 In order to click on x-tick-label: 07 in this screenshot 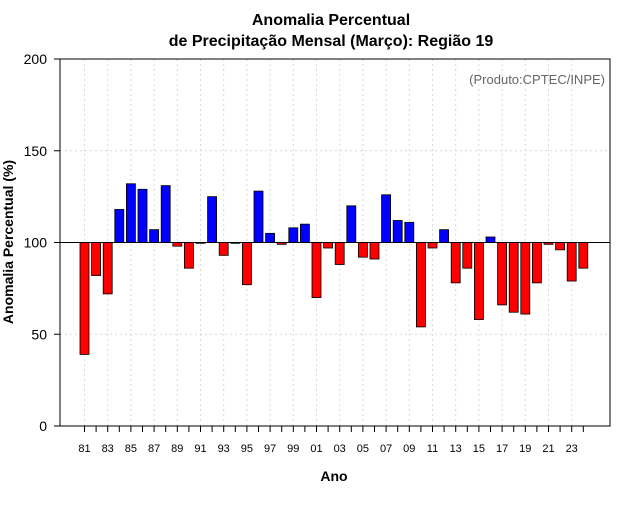, I will do `click(386, 449)`.